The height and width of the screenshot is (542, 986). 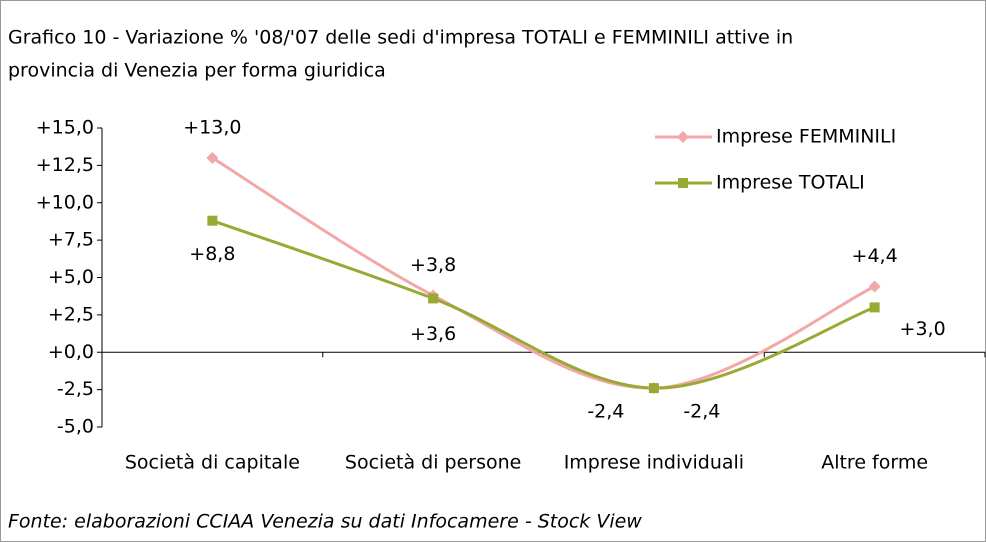 I want to click on x-tick-label: Imprese individuali, so click(x=654, y=463).